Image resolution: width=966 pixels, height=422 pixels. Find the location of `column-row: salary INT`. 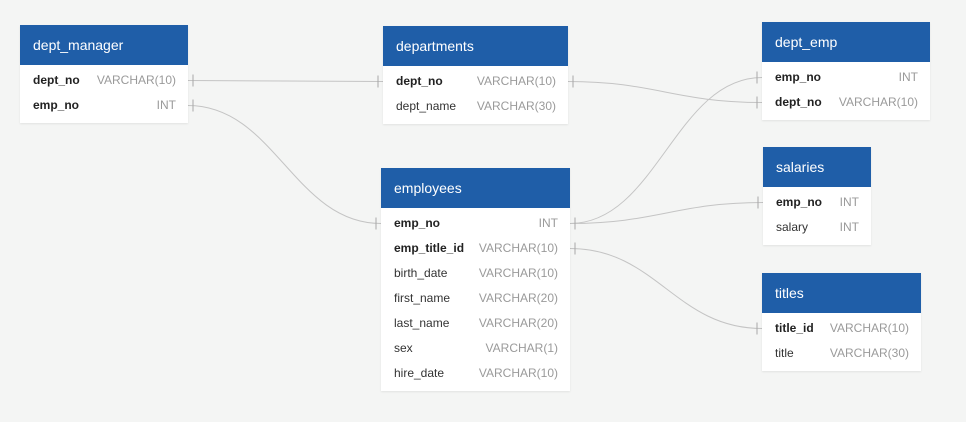

column-row: salary INT is located at coordinates (817, 227).